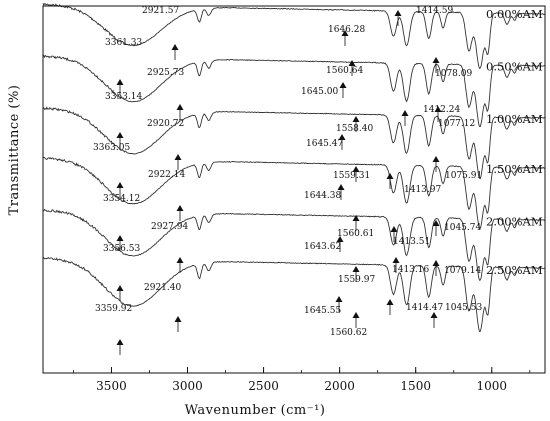  I want to click on peak-label: 1413.16, so click(410, 270).